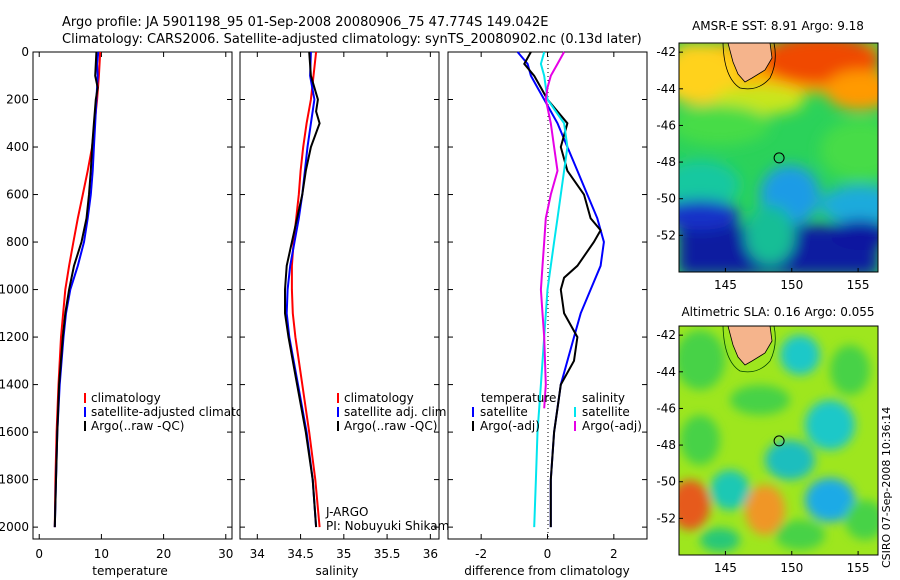 This screenshot has width=900, height=580. Describe the element at coordinates (391, 526) in the screenshot. I see `credit-line2: PI: Nobuyuki Shikama` at that location.